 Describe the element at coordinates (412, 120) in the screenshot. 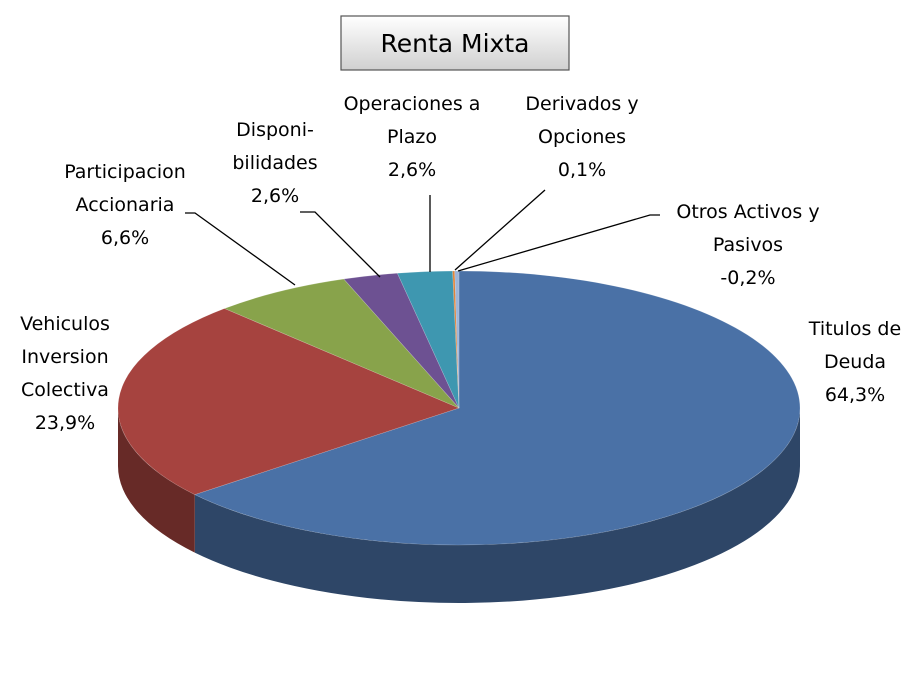

I see `slice-label: Operaciones a Plazo` at that location.